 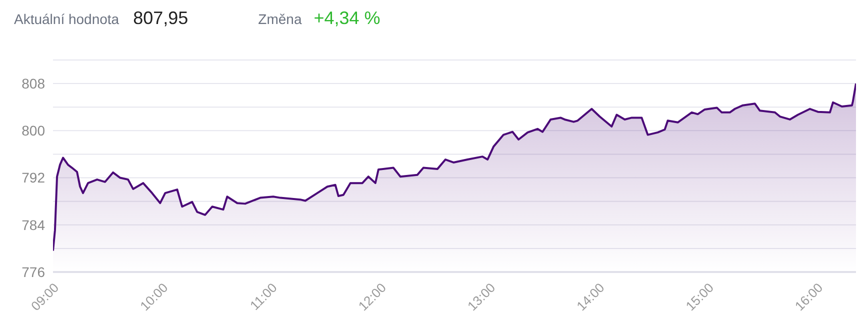 What do you see at coordinates (34, 224) in the screenshot?
I see `y-tick-label: 784` at bounding box center [34, 224].